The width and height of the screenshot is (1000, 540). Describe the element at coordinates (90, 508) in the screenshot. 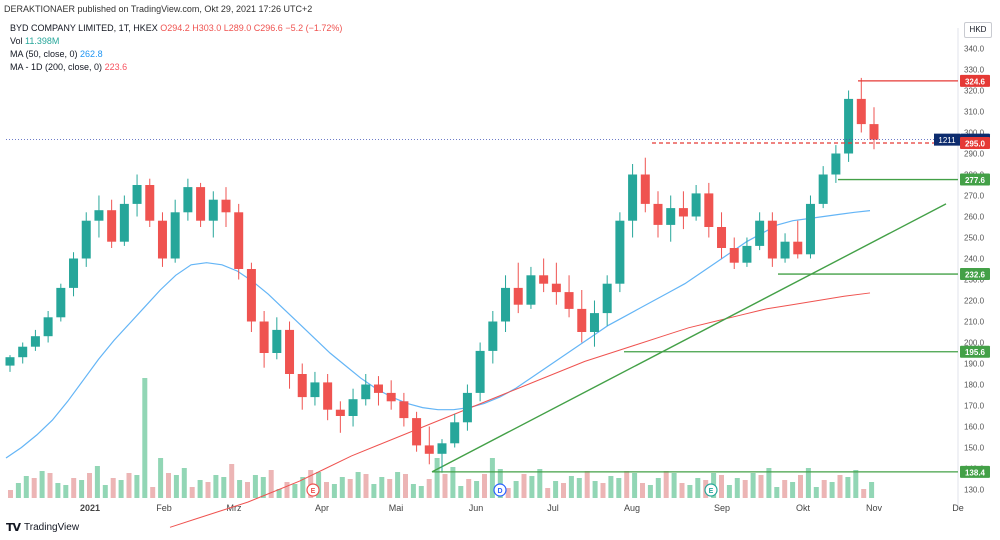

I see `x-tick-label: 2021` at that location.